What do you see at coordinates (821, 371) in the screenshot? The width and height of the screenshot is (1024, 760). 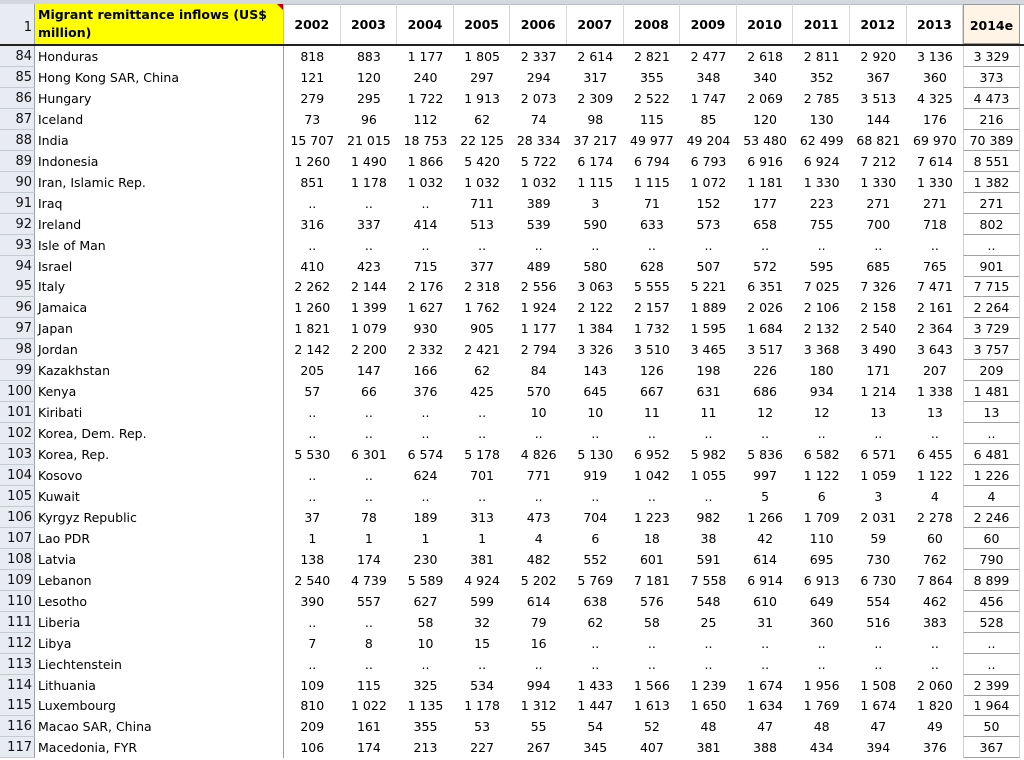 I see `value-cell: 180` at bounding box center [821, 371].